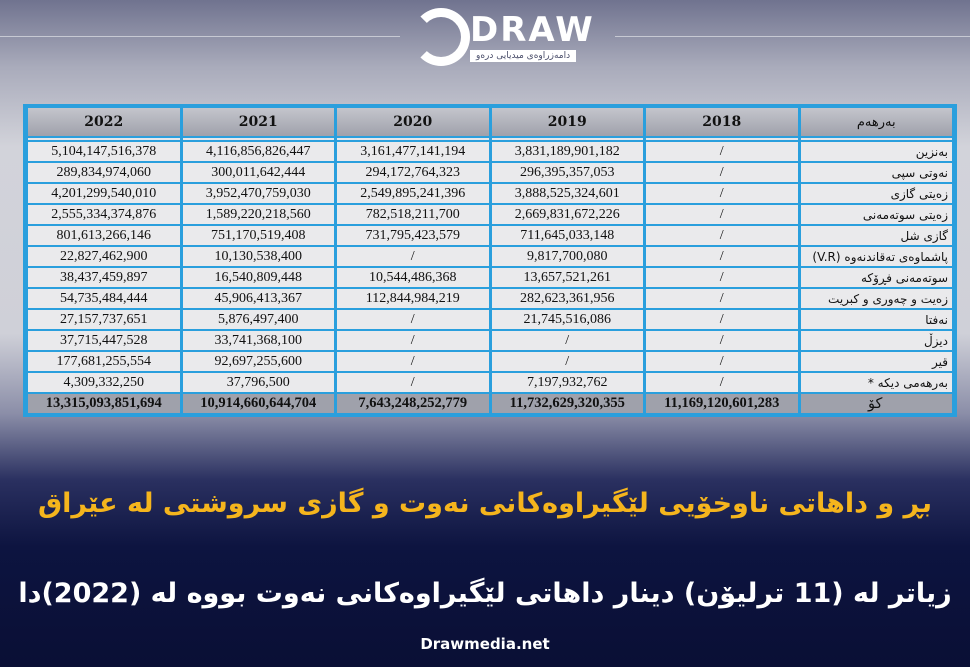 The height and width of the screenshot is (667, 970). Describe the element at coordinates (258, 277) in the screenshot. I see `value-cell: 16,540,809,448` at that location.